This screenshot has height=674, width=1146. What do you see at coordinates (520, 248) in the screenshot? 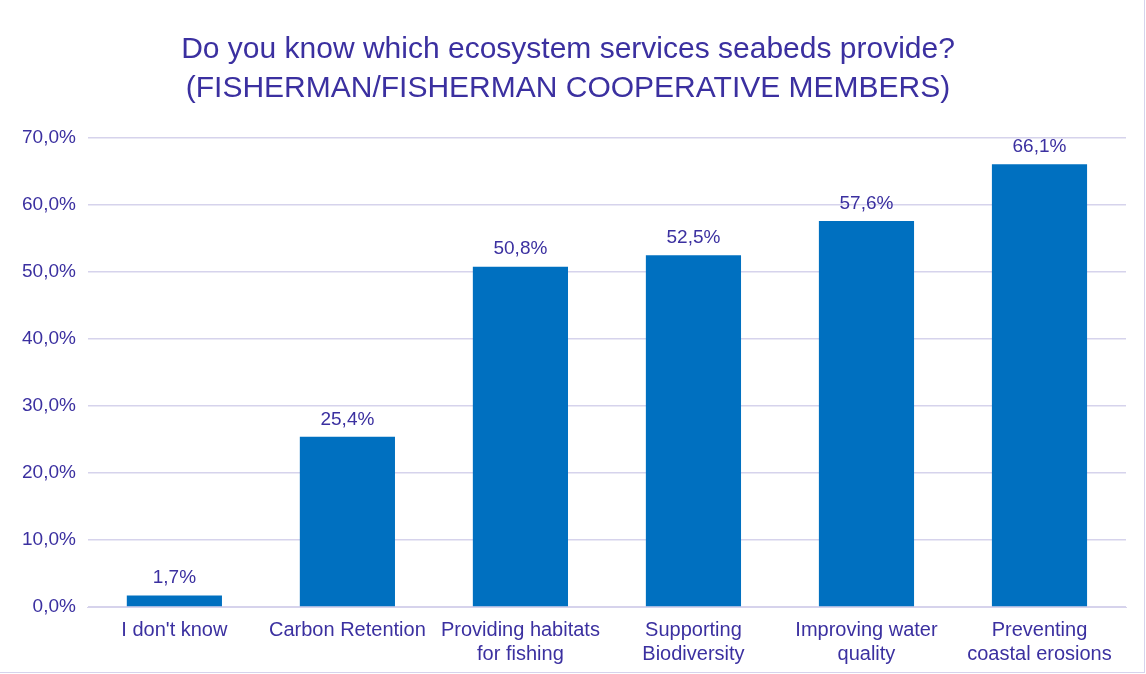
I see `data-label: 50,8%` at bounding box center [520, 248].